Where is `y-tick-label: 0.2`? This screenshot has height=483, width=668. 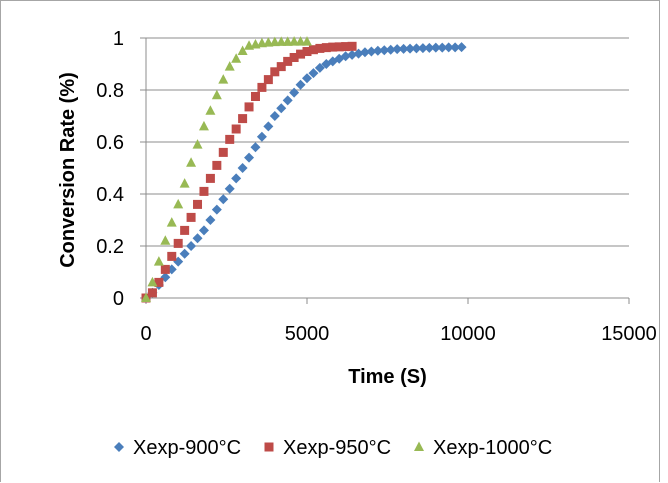 y-tick-label: 0.2 is located at coordinates (110, 247).